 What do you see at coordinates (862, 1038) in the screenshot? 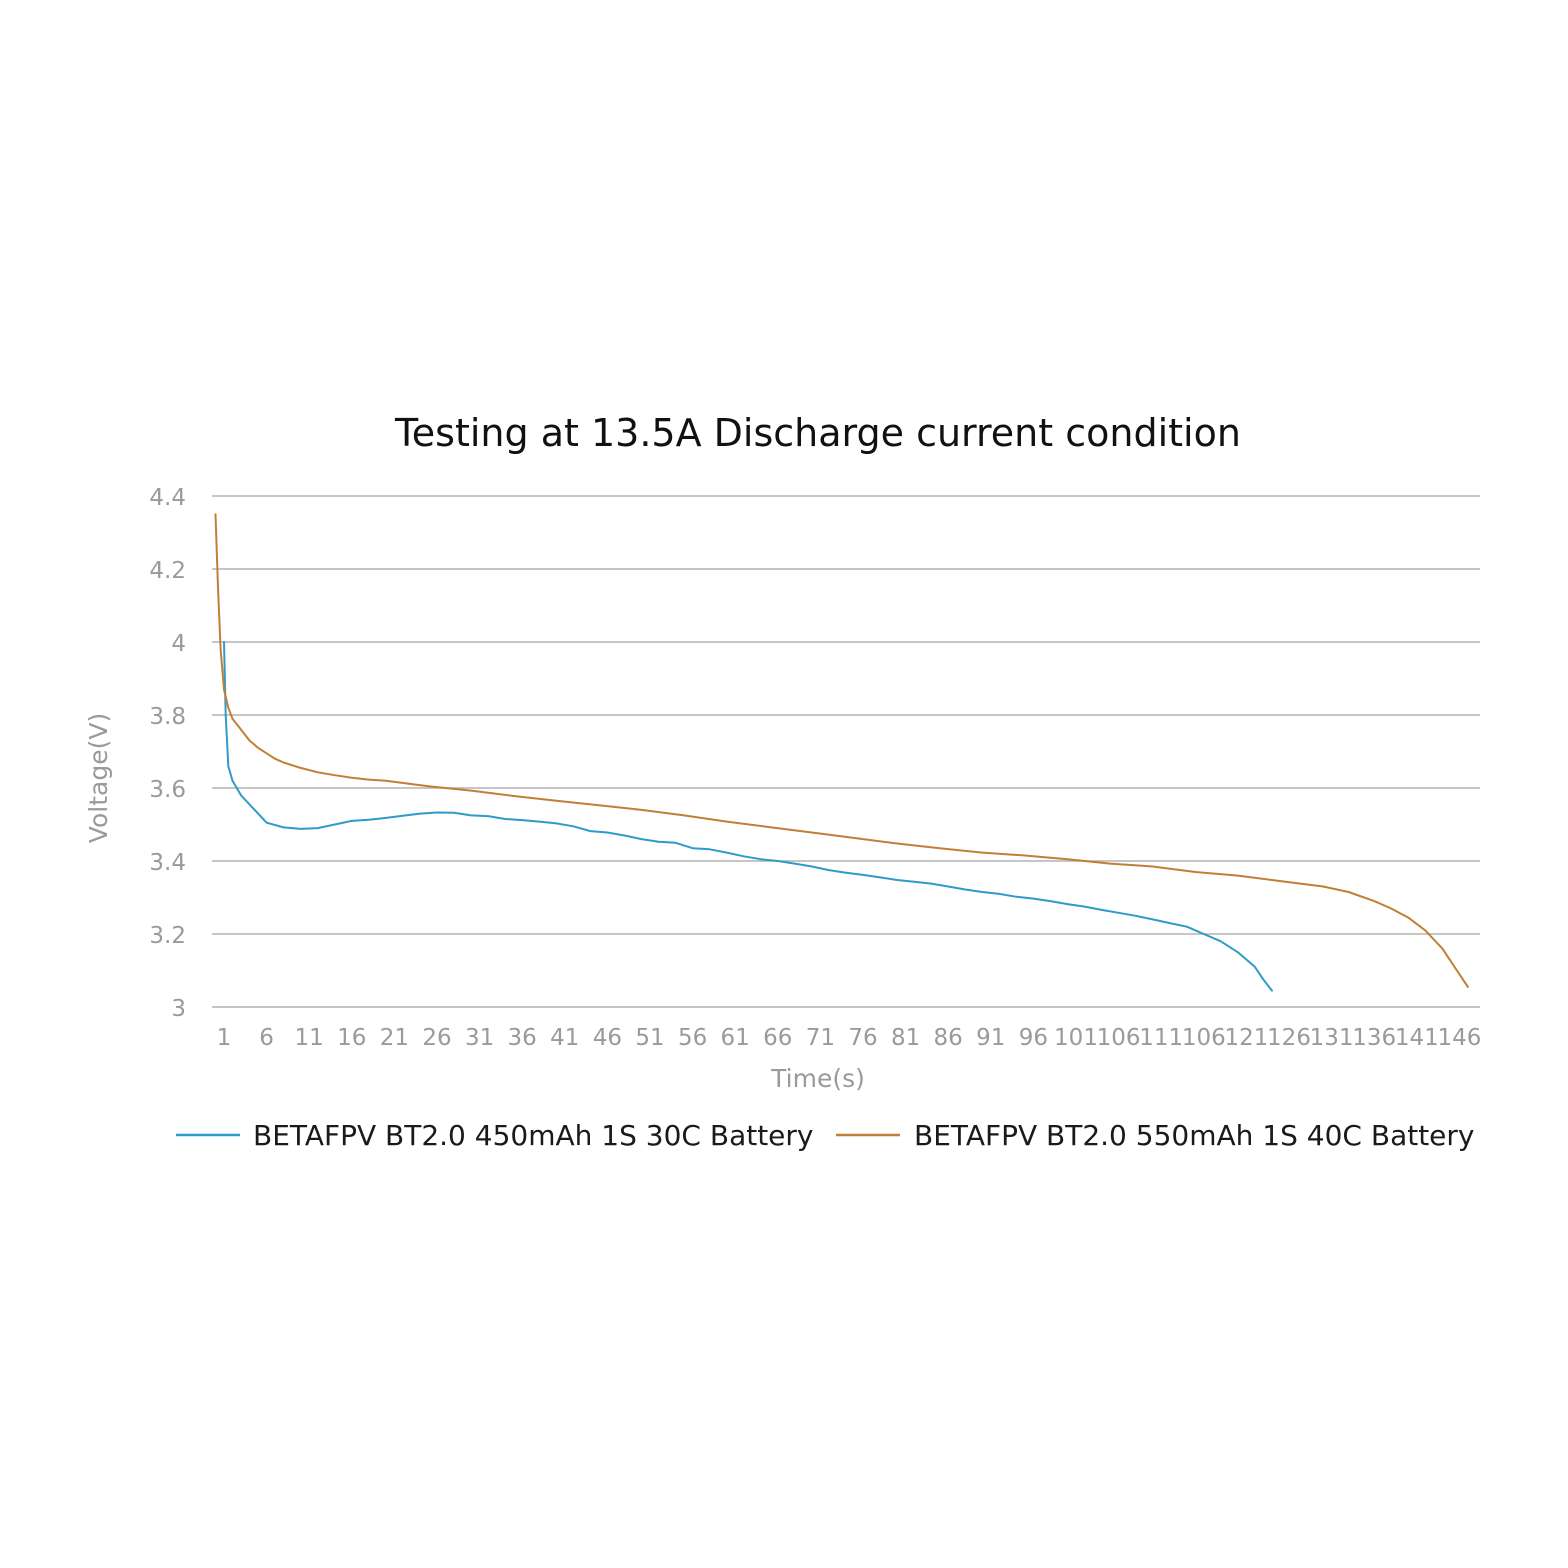
I see `x-tick-label: 76` at bounding box center [862, 1038].